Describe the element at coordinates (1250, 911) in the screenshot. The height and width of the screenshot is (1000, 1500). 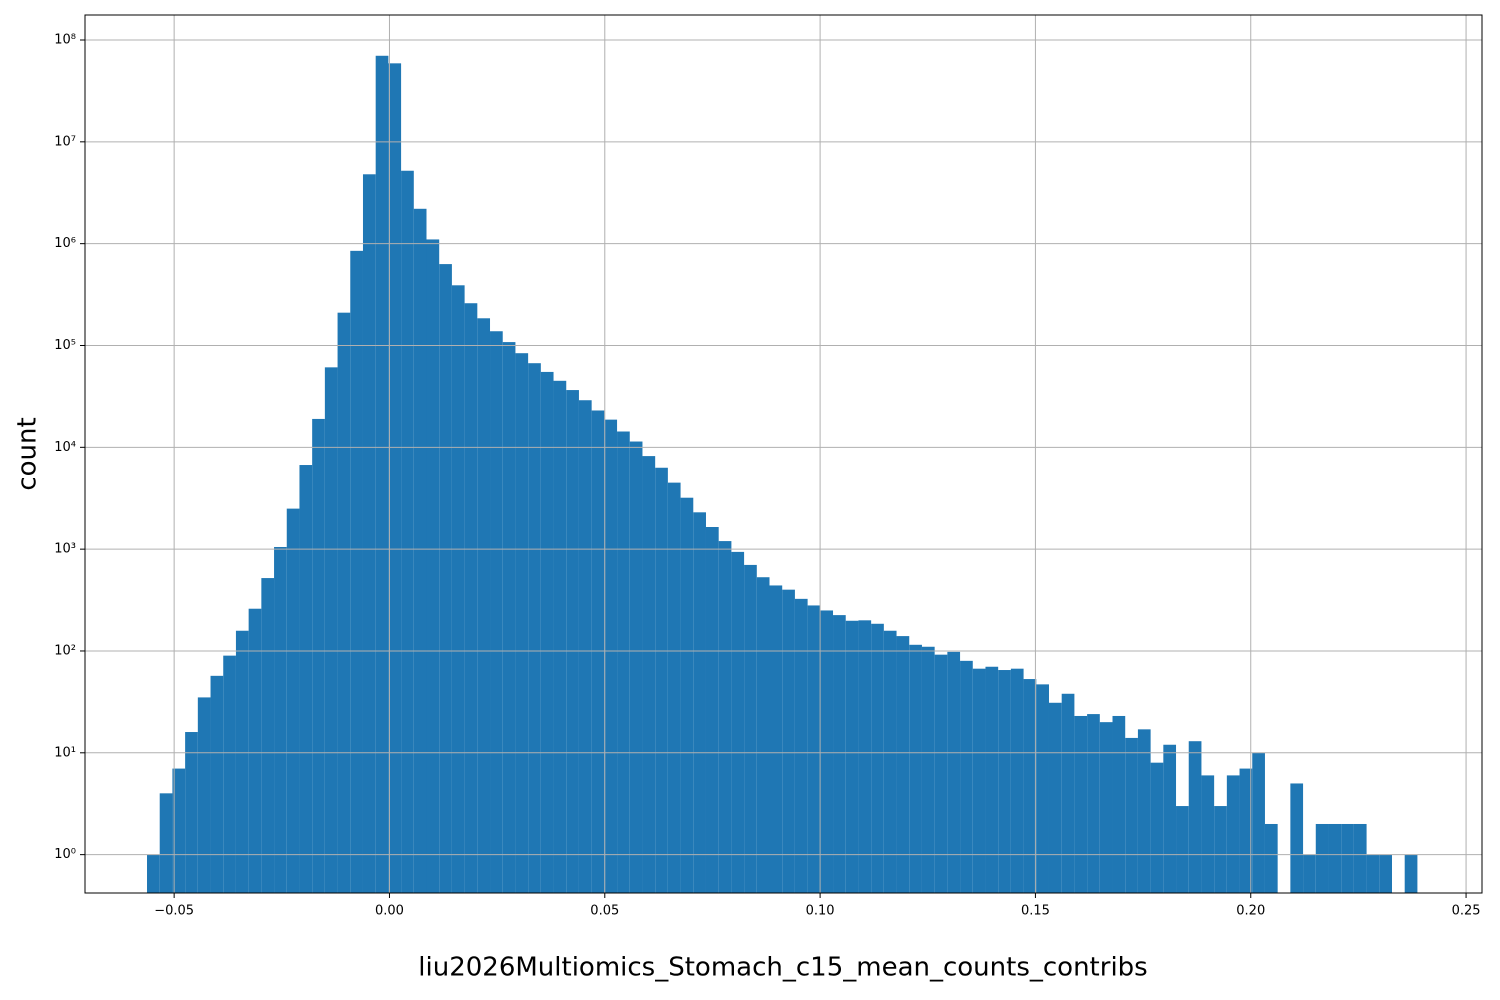
I see `x-tick-label: 0.20` at that location.